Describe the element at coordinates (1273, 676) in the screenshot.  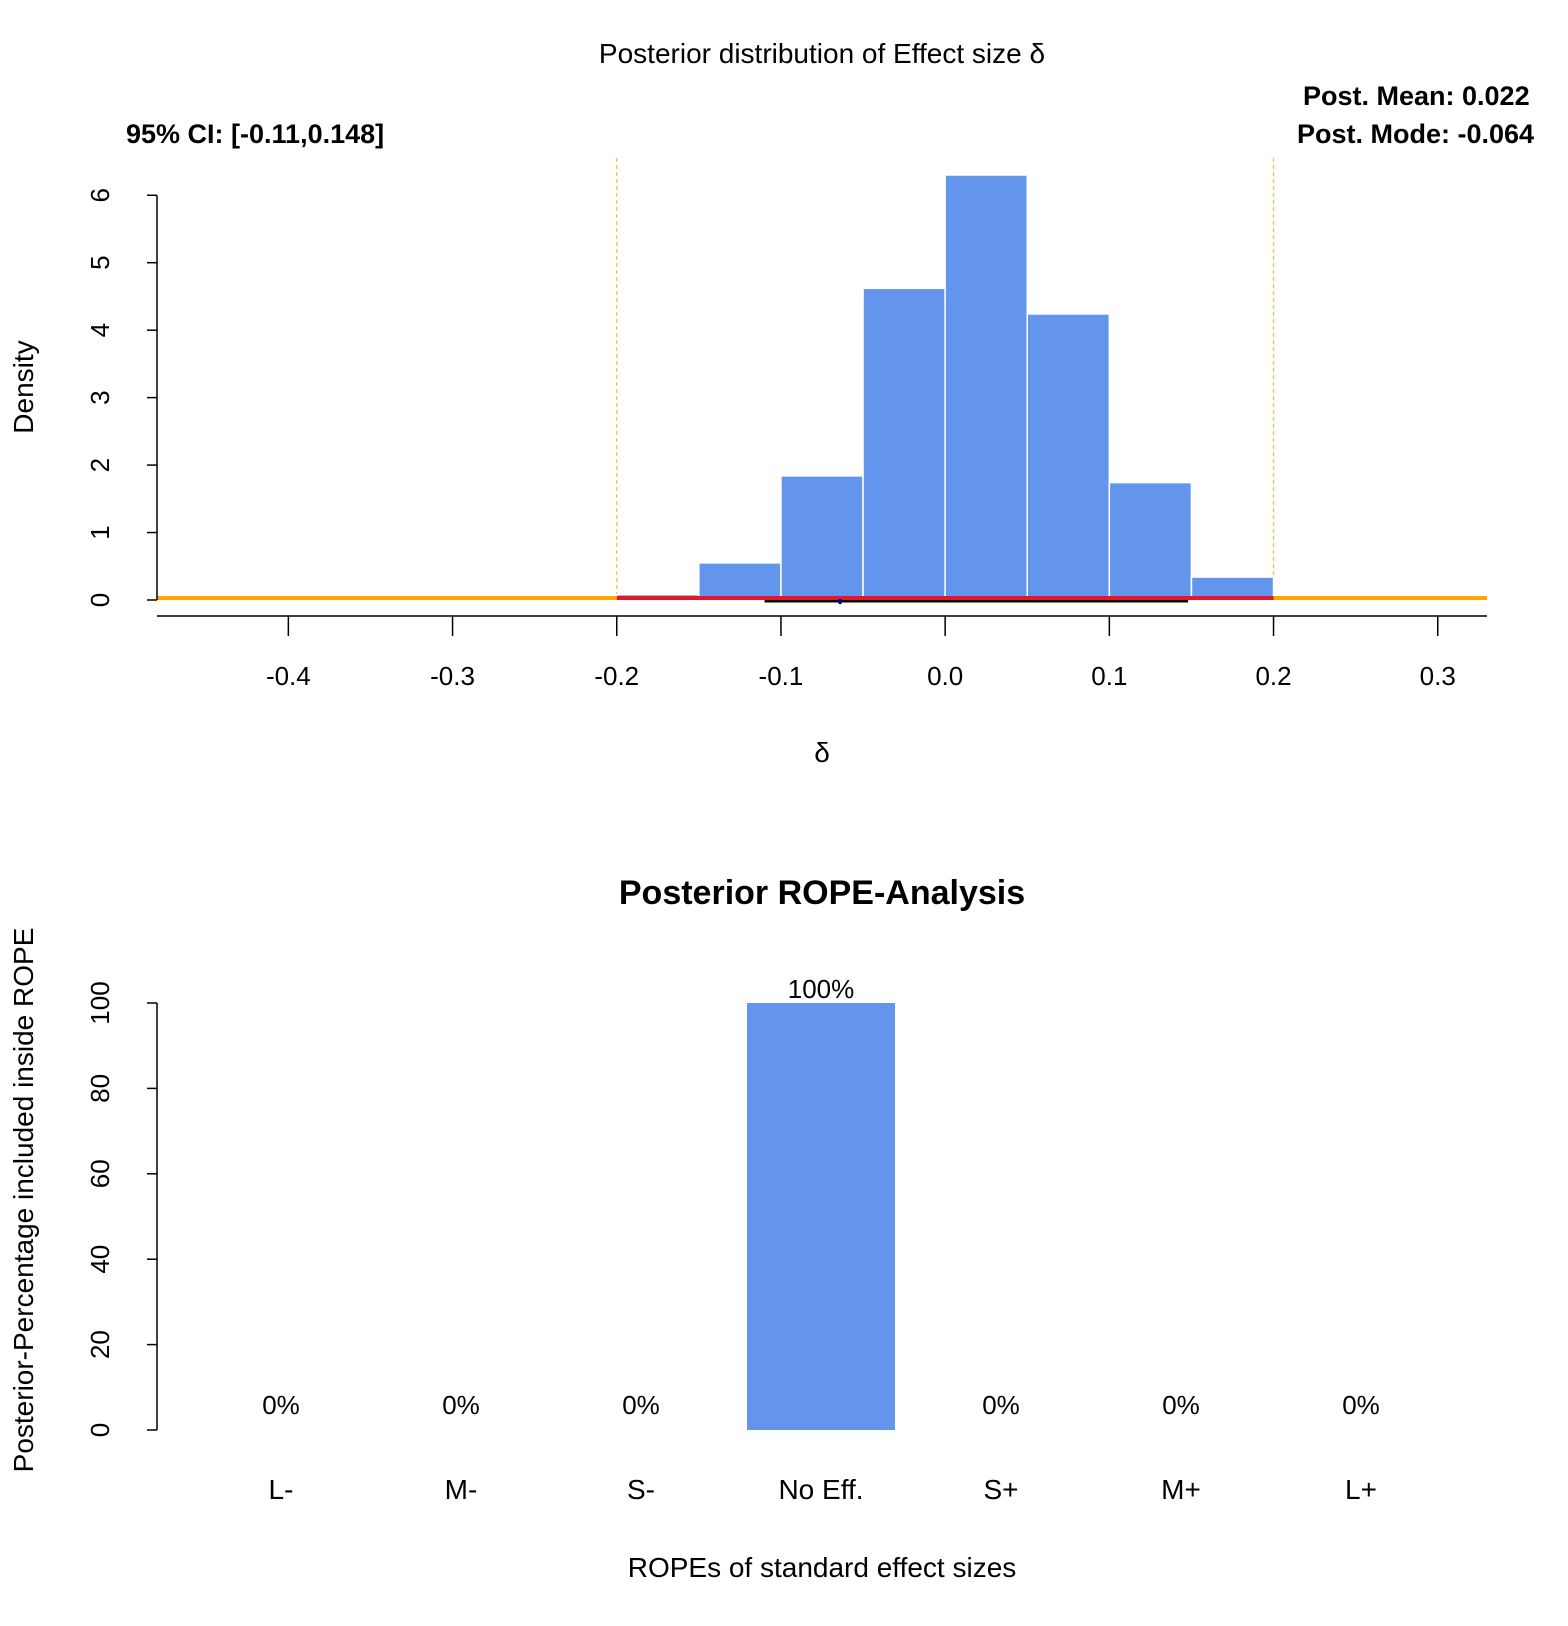
I see `x-tick-label: 0.2` at that location.